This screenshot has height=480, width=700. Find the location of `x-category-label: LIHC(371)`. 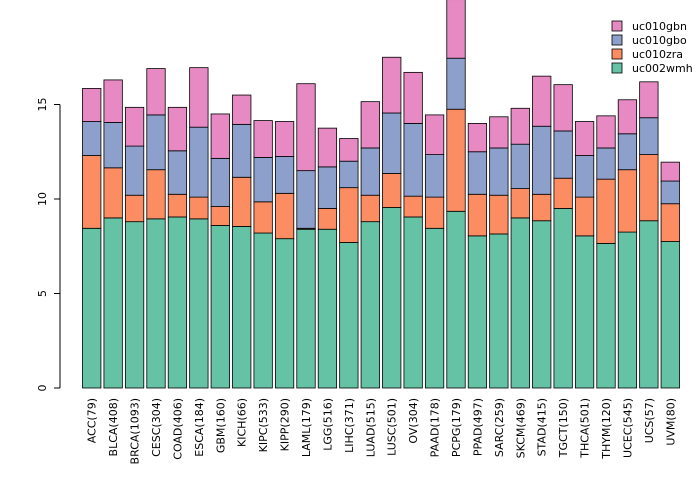

x-category-label: LIHC(371) is located at coordinates (349, 425).